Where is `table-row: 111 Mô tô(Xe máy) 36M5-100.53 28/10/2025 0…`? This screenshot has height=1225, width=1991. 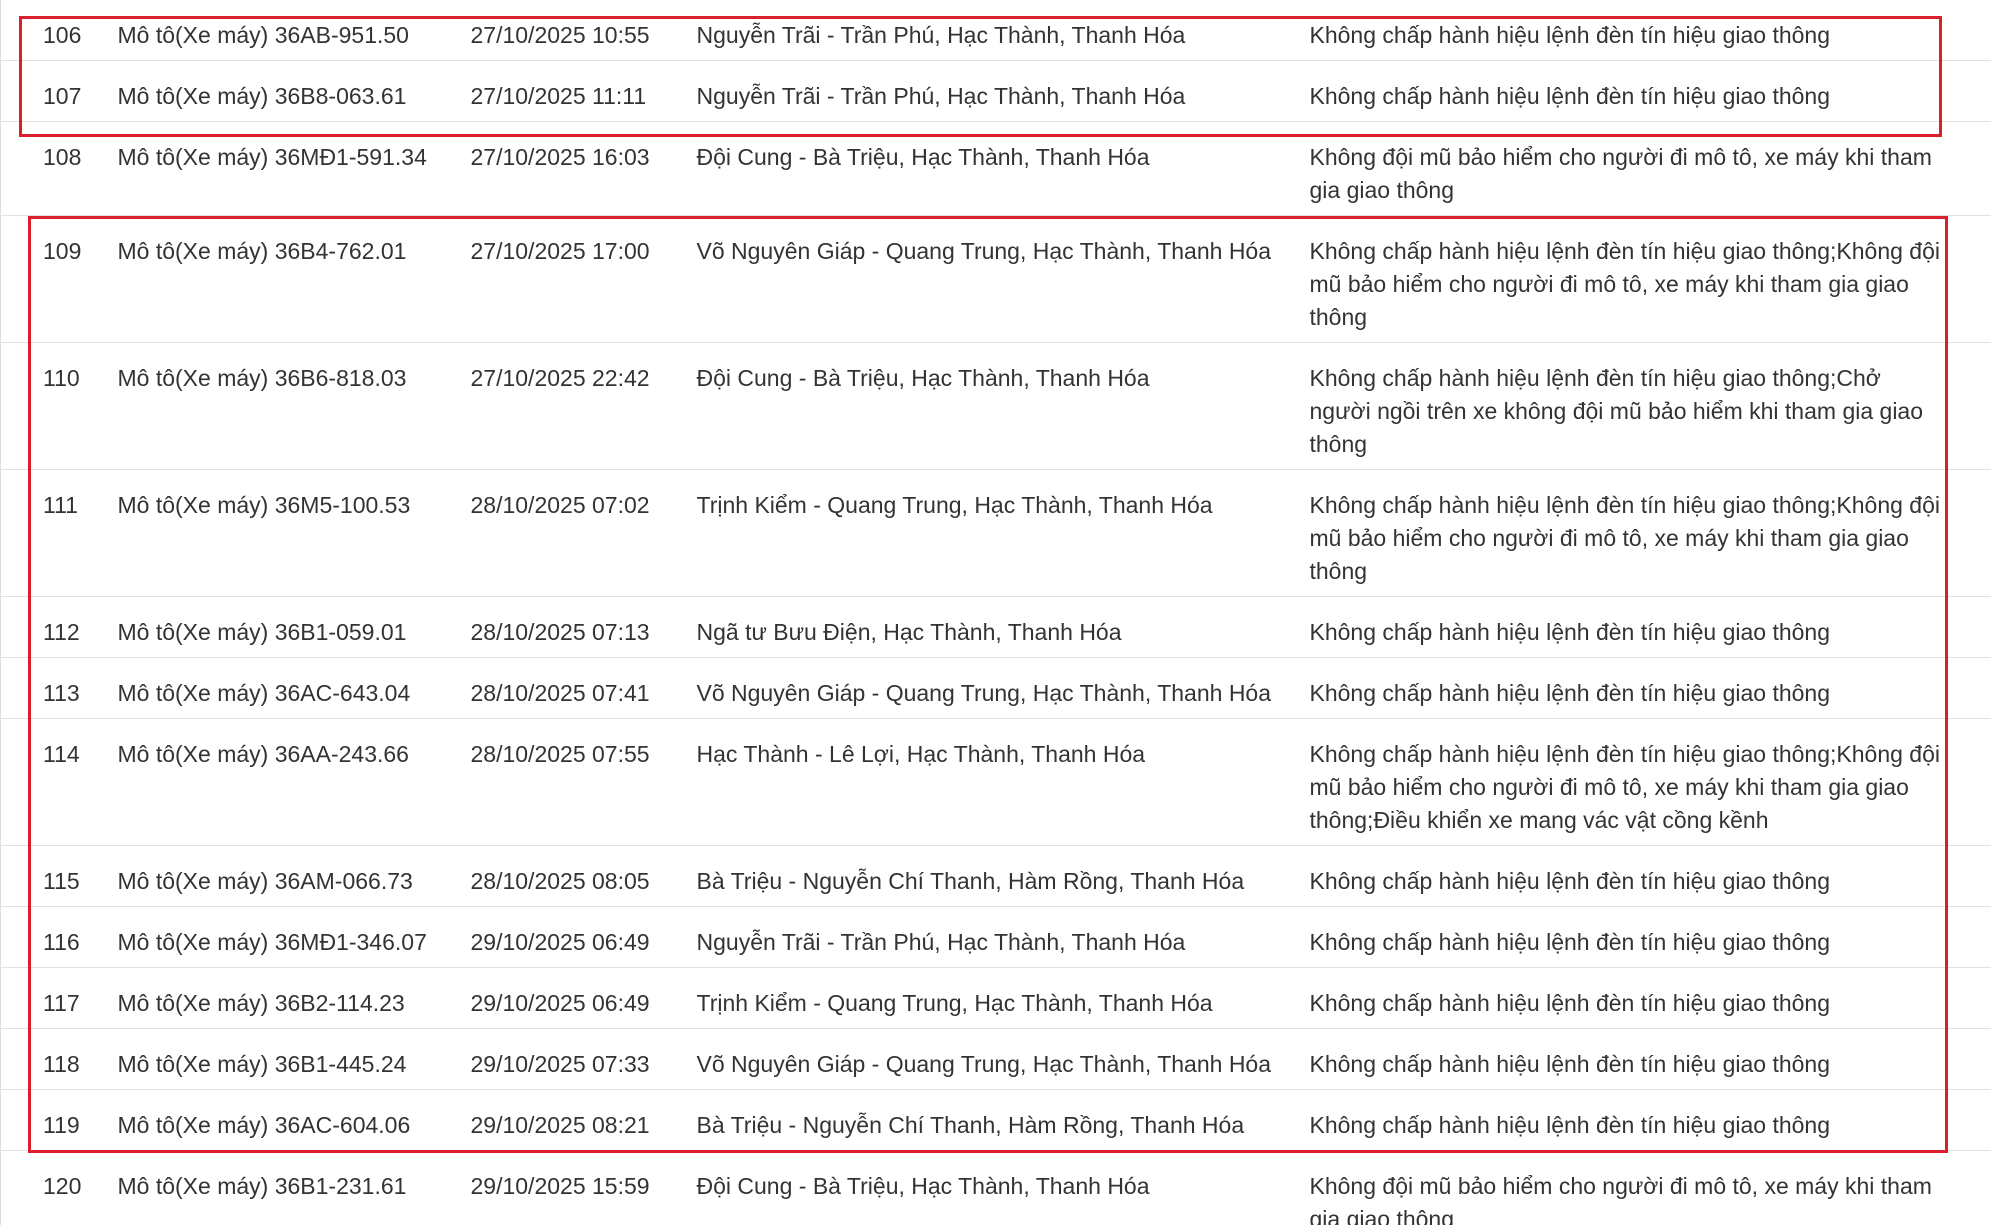 table-row: 111 Mô tô(Xe máy) 36M5-100.53 28/10/2025 0… is located at coordinates (995, 533).